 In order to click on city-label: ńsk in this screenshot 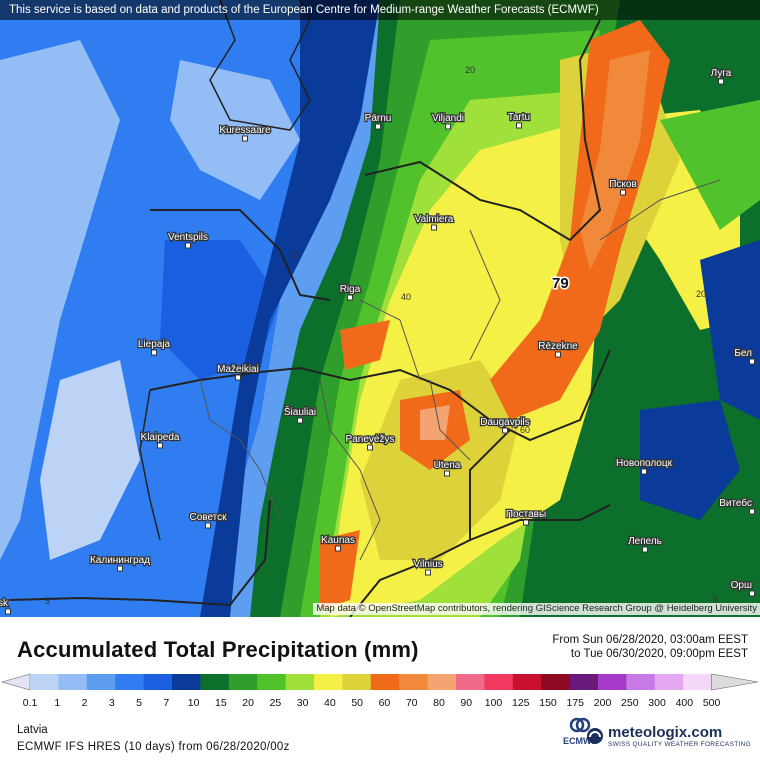, I will do `click(4, 603)`.